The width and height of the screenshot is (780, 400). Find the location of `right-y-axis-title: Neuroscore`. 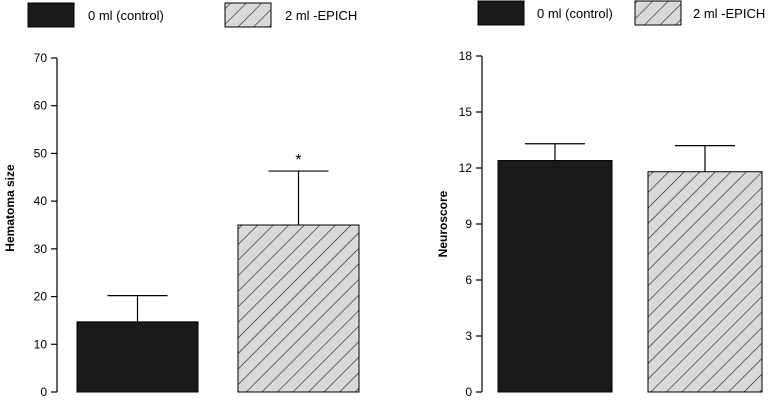

right-y-axis-title: Neuroscore is located at coordinates (443, 223).